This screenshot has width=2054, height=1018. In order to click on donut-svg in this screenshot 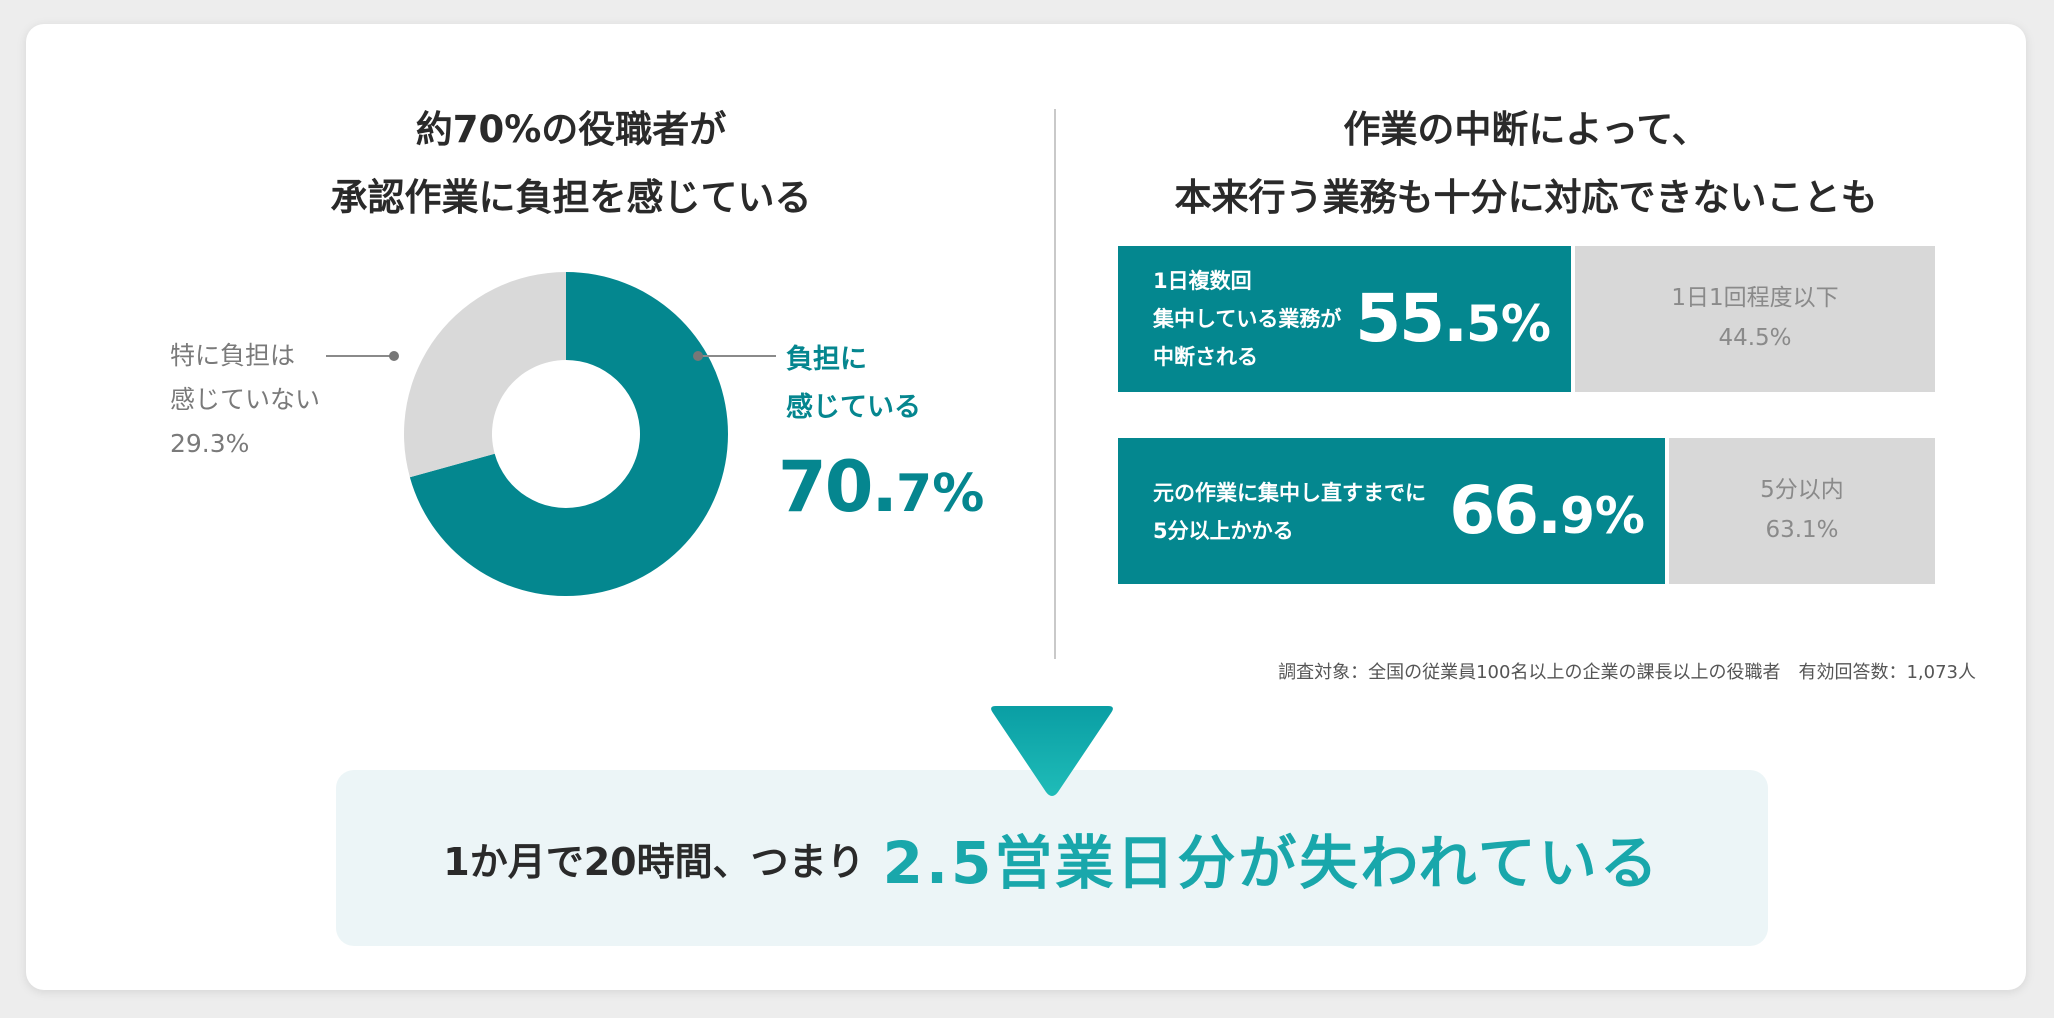, I will do `click(566, 434)`.